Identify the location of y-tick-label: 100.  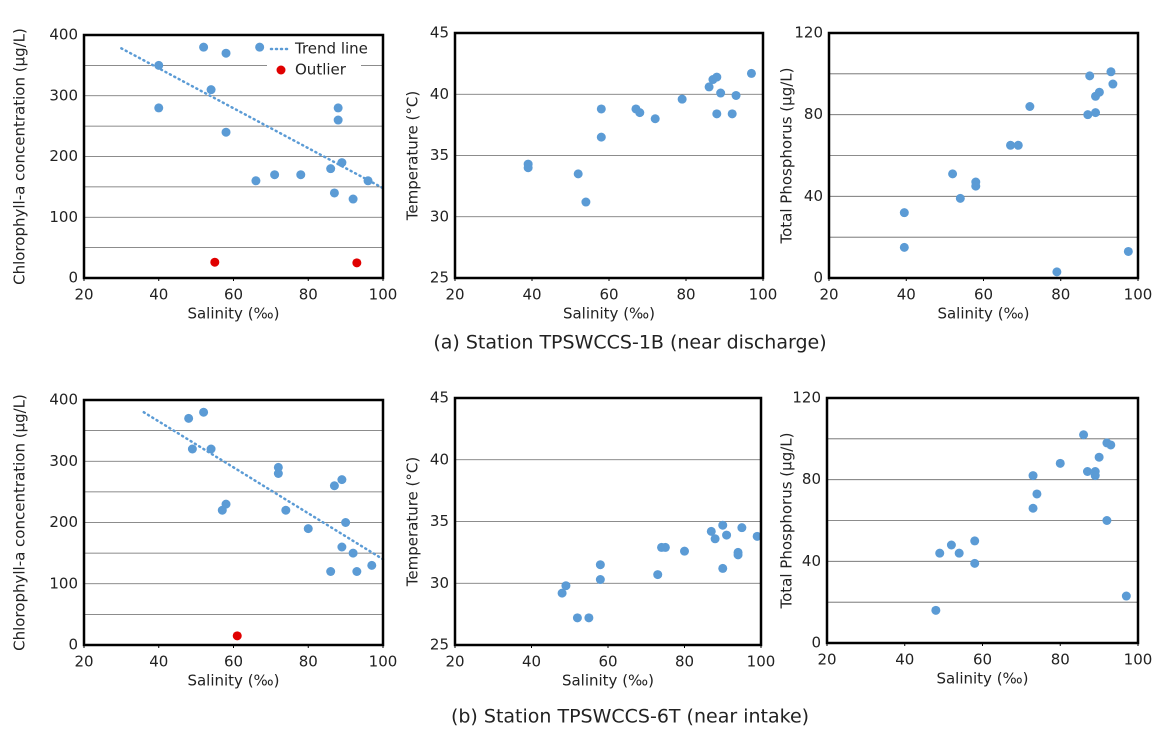
(63, 583).